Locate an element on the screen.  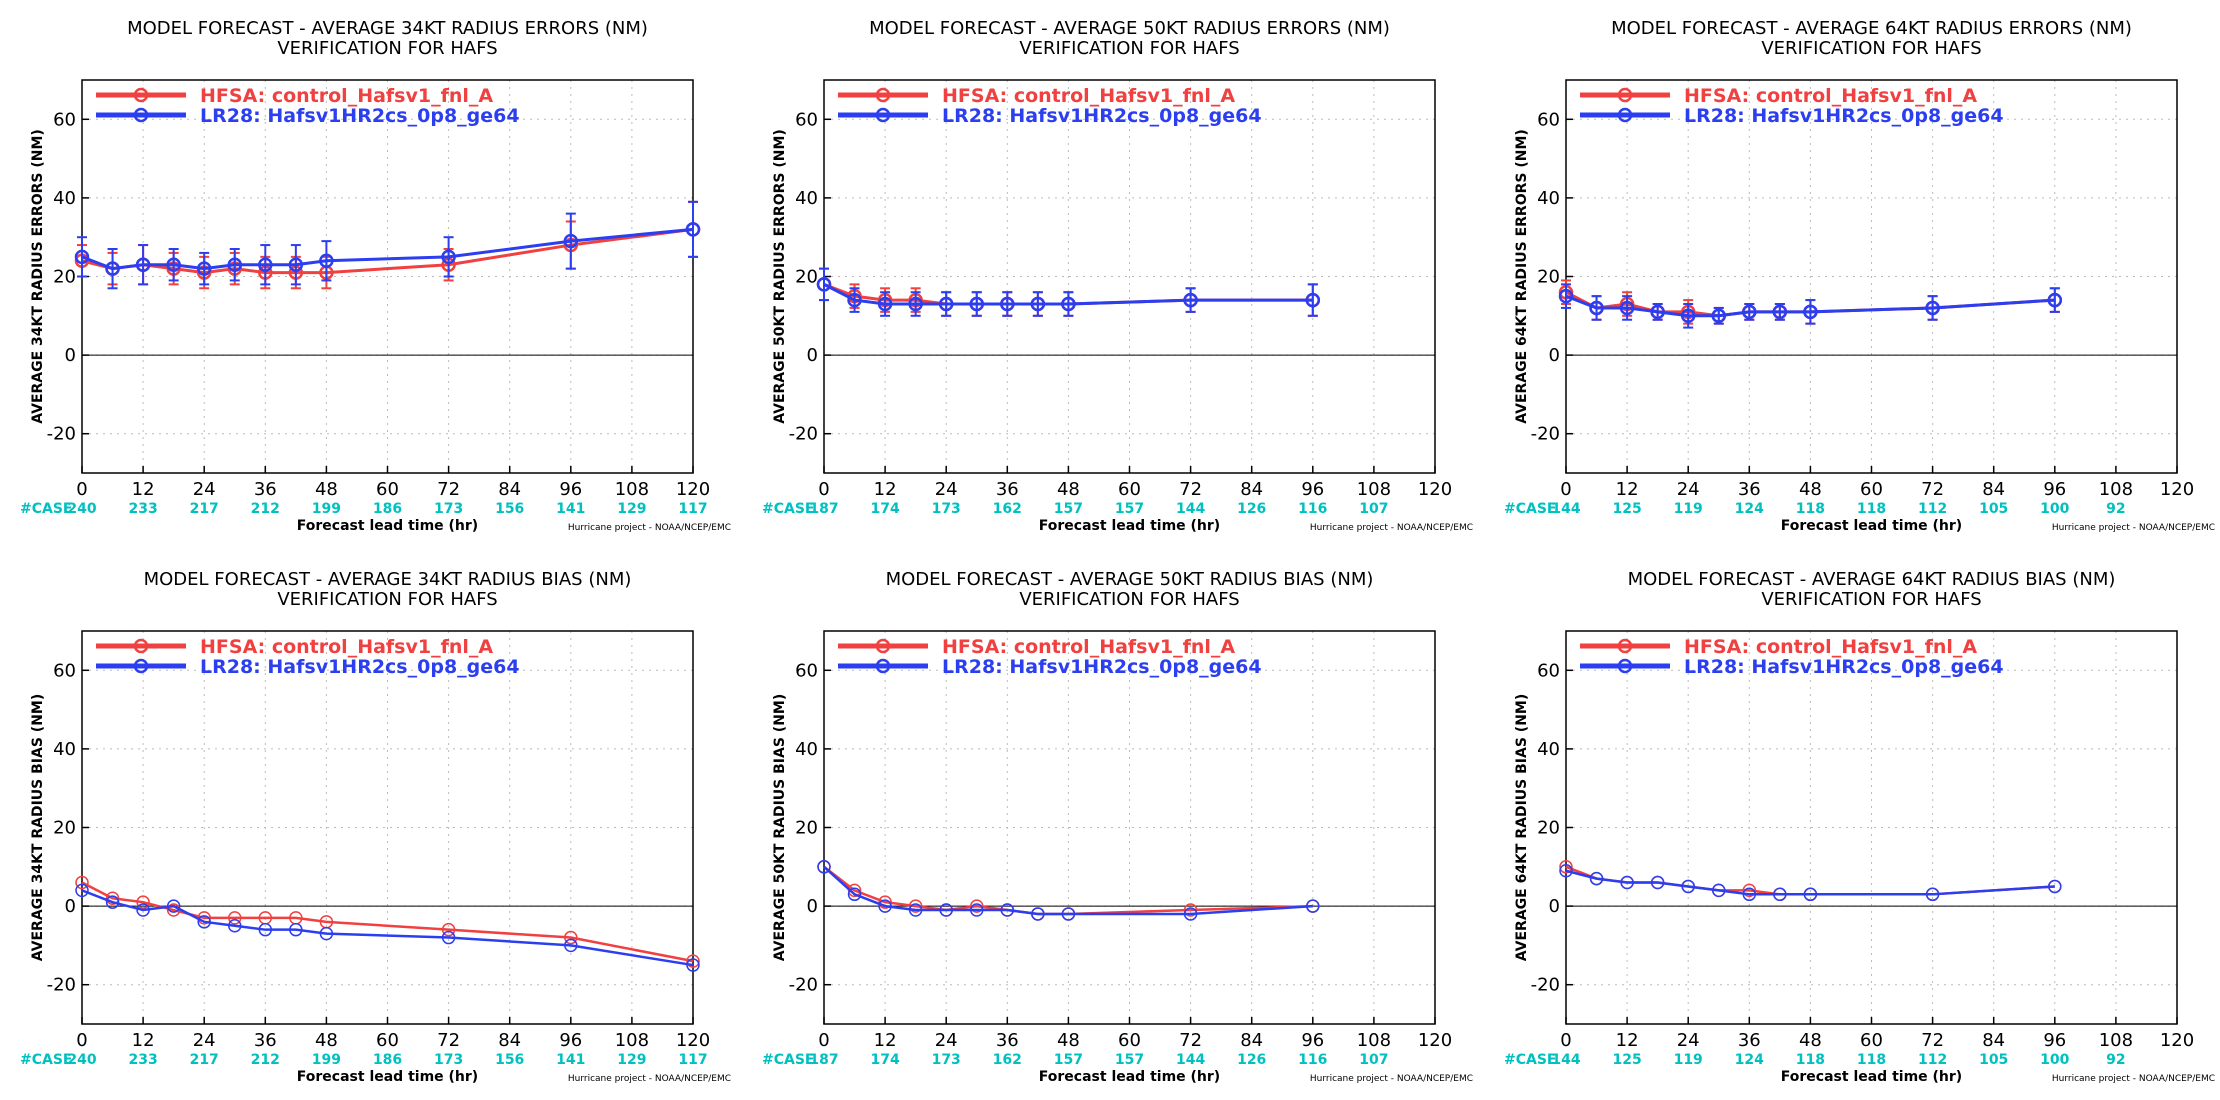
y-tick-label: 40 is located at coordinates (64, 198).